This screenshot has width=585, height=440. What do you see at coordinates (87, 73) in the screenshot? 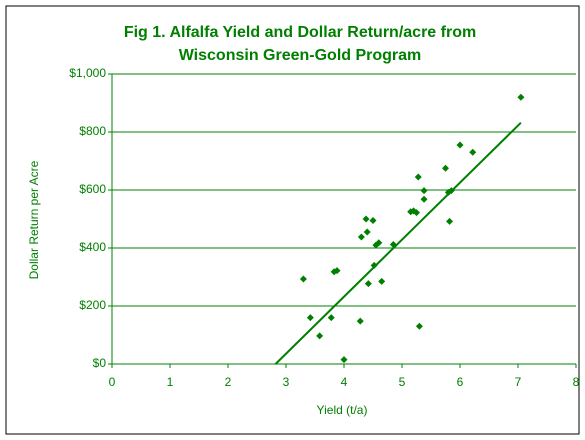
I see `y-tick-label: $1,000` at bounding box center [87, 73].